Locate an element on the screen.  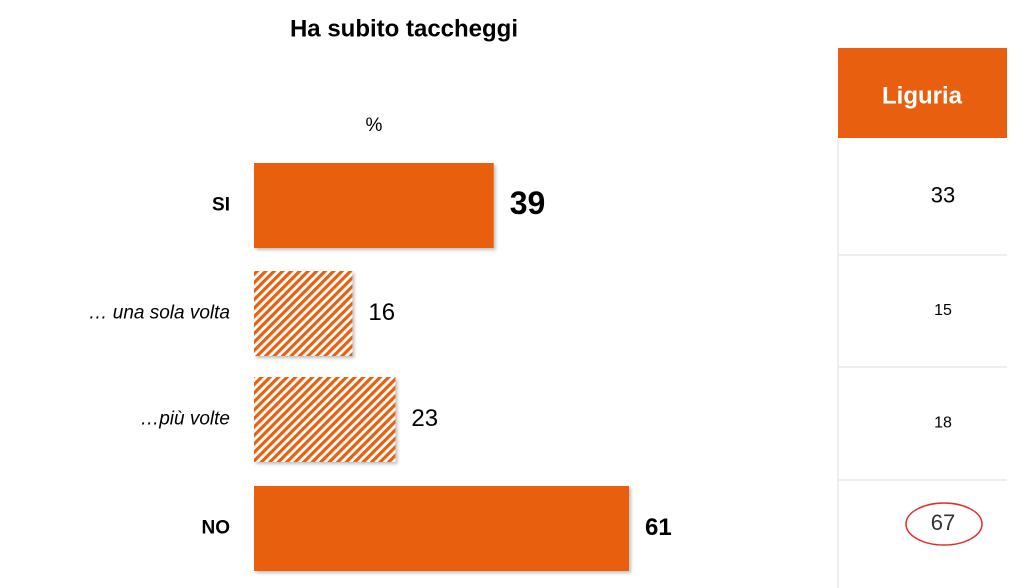
table-header: Liguria is located at coordinates (922, 95).